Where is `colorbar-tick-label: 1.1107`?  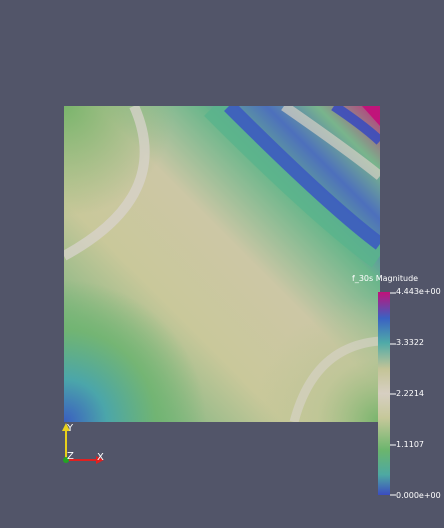 colorbar-tick-label: 1.1107 is located at coordinates (410, 444).